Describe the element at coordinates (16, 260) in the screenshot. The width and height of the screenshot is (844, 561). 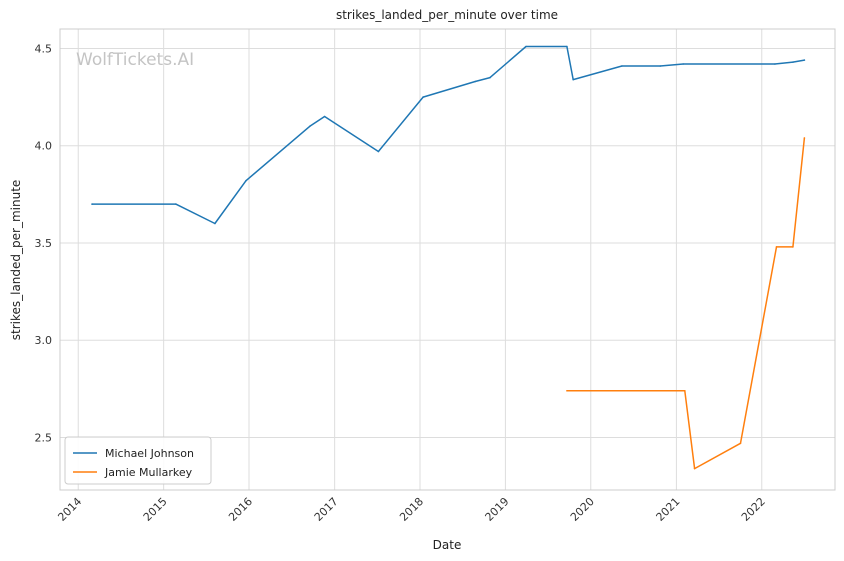
I see `y-axis-label: strikes_landed_per_minute` at that location.